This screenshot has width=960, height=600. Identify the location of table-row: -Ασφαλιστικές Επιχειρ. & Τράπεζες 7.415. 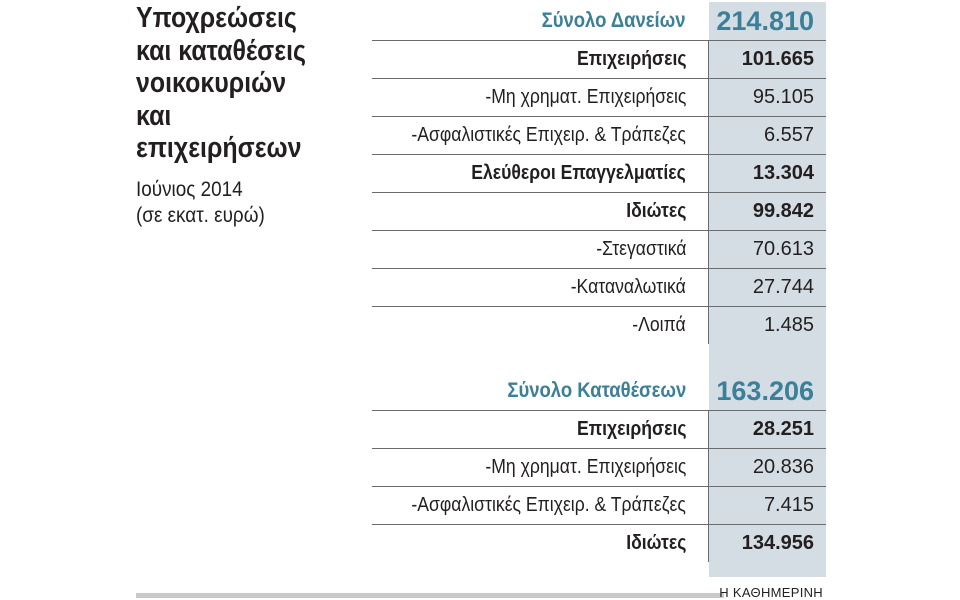
(599, 505).